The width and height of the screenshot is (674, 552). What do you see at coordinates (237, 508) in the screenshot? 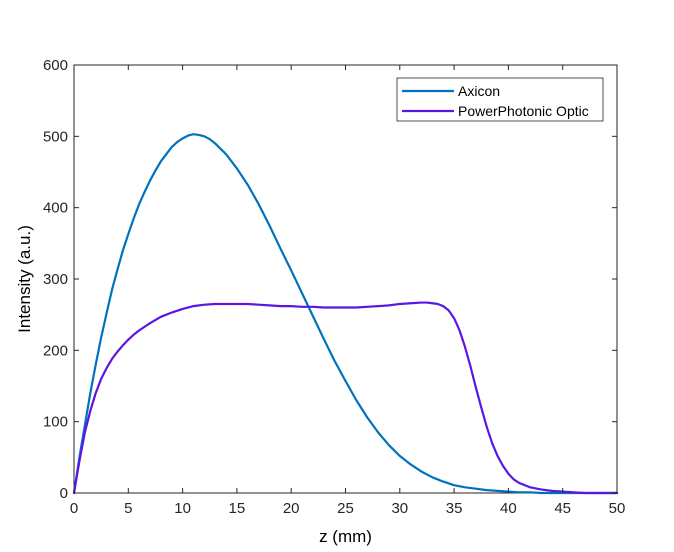
I see `x-tick-label: 15` at bounding box center [237, 508].